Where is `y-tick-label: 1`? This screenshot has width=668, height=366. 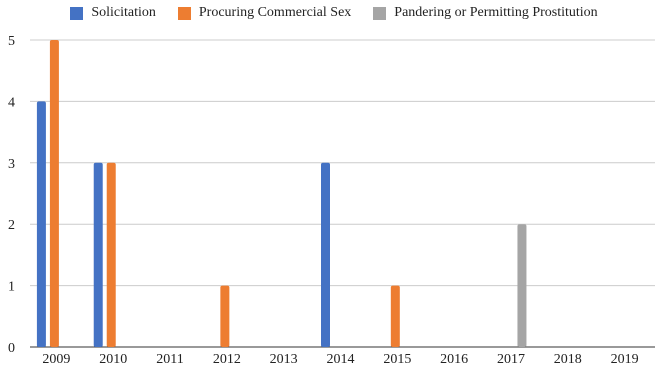
y-tick-label: 1 is located at coordinates (11, 287).